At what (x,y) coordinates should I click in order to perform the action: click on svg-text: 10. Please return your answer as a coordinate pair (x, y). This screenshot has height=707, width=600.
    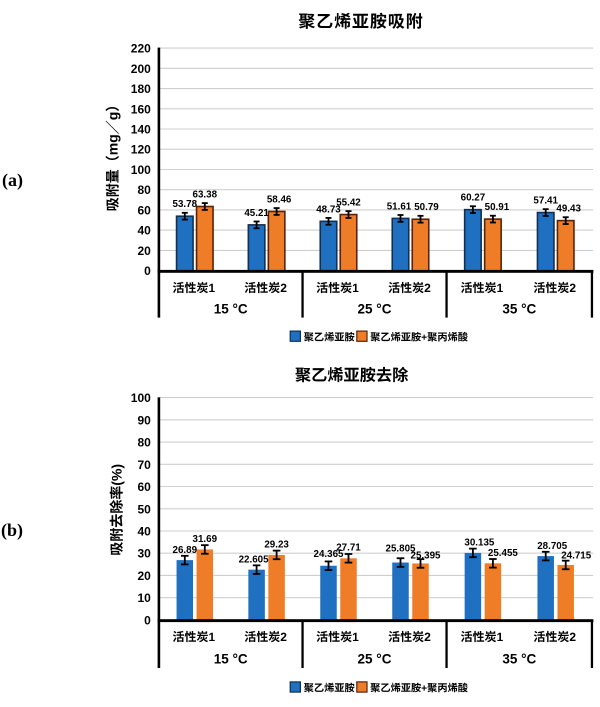
    Looking at the image, I should click on (144, 598).